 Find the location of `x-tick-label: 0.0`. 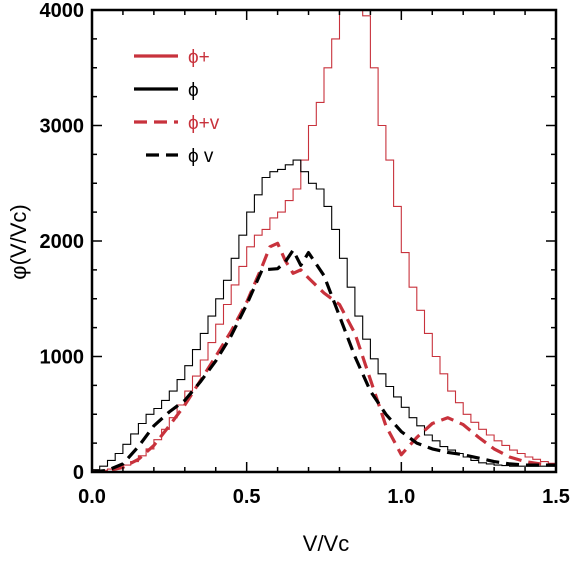

x-tick-label: 0.0 is located at coordinates (92, 497).